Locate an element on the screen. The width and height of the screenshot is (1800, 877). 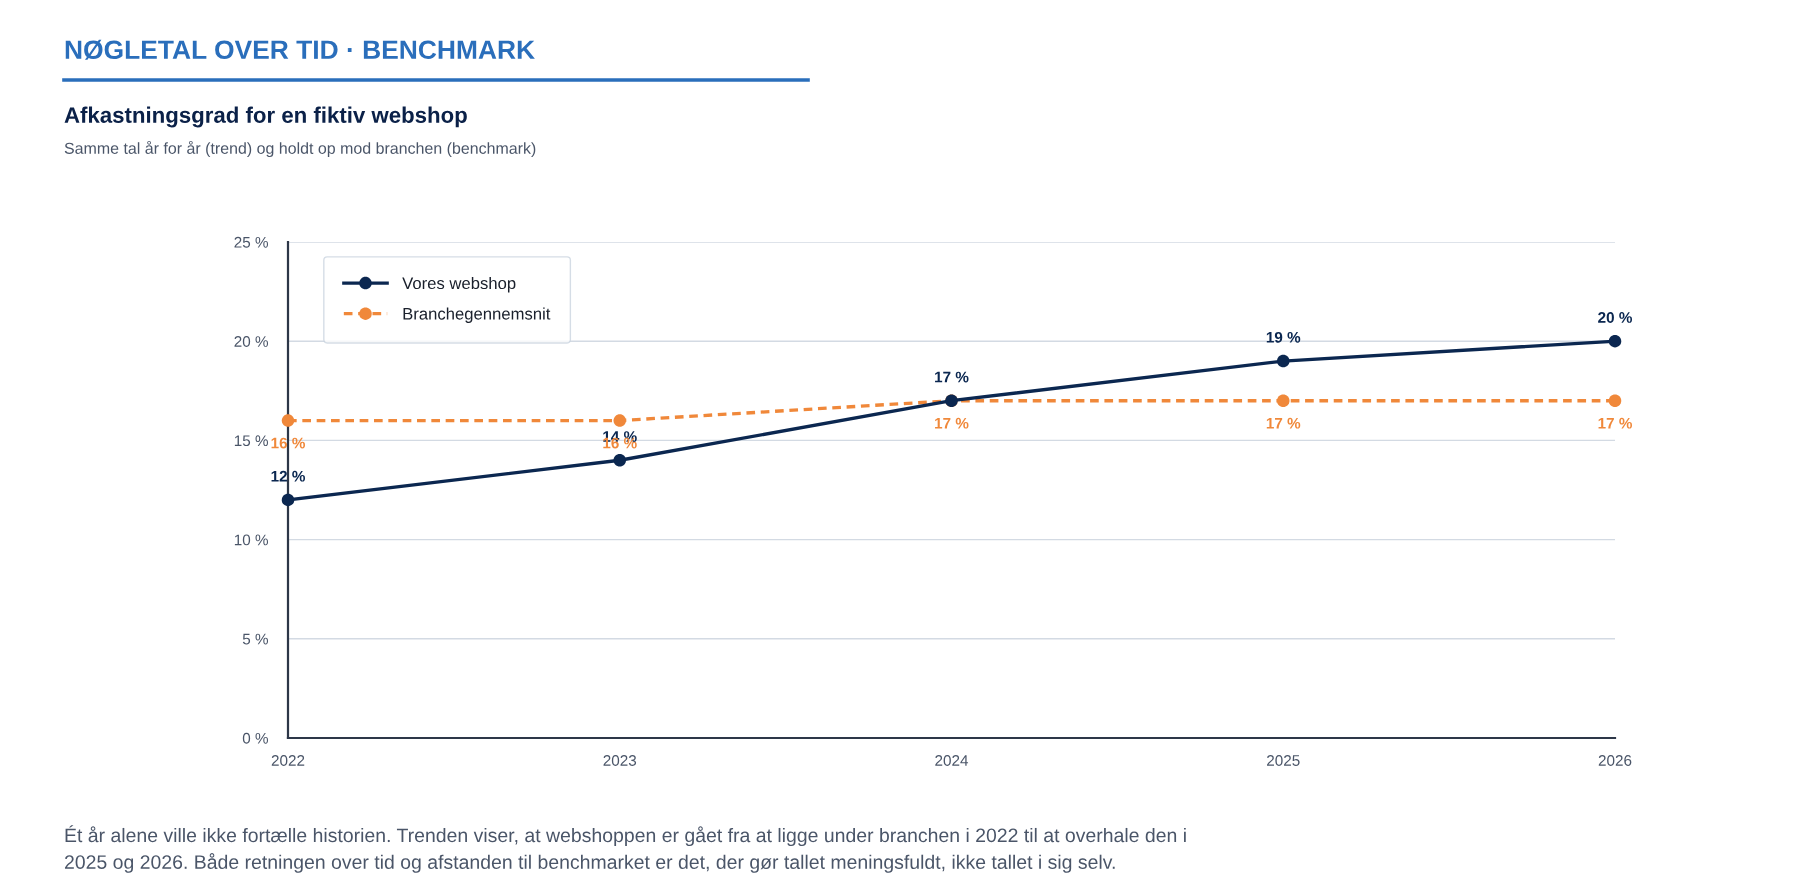
data-label: 16 % is located at coordinates (288, 443).